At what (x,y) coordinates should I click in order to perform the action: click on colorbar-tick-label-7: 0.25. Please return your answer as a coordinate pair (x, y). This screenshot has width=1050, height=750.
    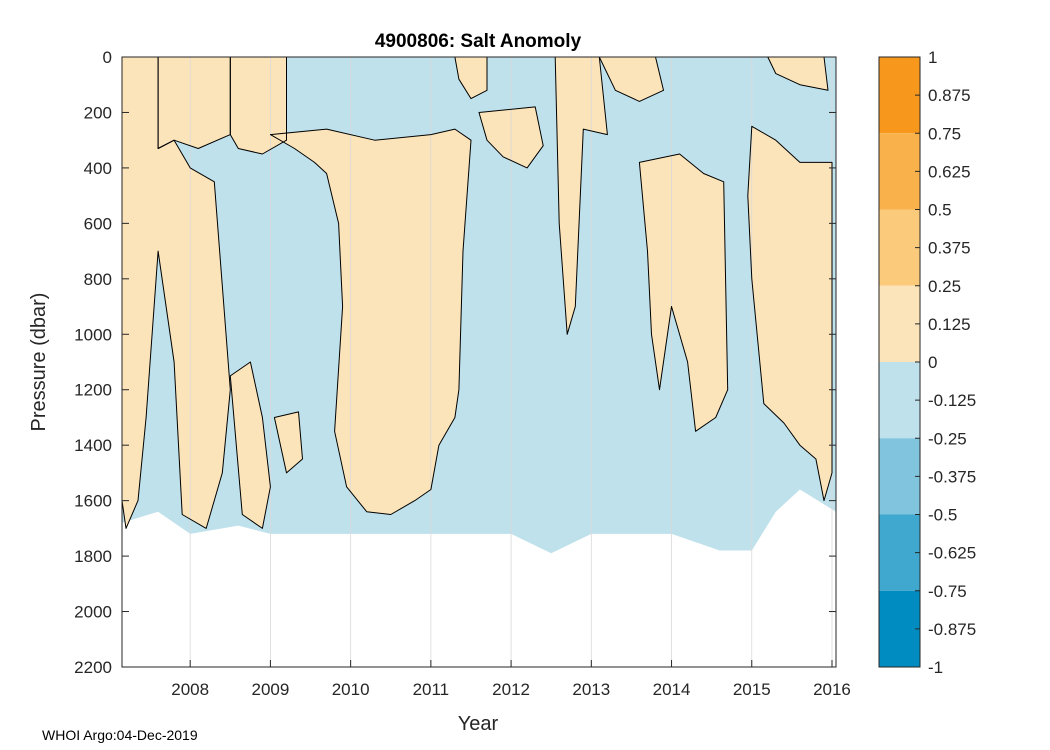
    Looking at the image, I should click on (944, 286).